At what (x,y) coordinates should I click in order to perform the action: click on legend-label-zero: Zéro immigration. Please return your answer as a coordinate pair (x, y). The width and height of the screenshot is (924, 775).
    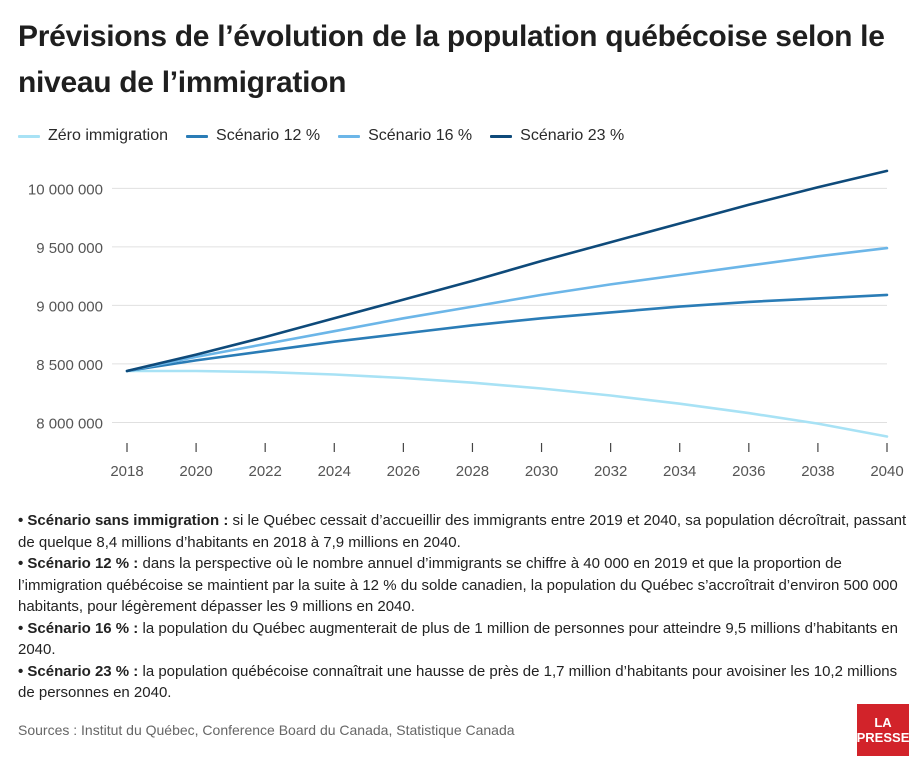
    Looking at the image, I should click on (108, 135).